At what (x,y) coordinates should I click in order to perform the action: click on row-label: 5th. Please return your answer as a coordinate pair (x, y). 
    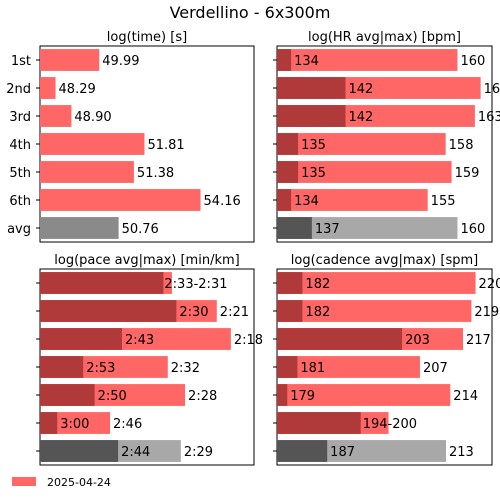
    Looking at the image, I should click on (20, 173).